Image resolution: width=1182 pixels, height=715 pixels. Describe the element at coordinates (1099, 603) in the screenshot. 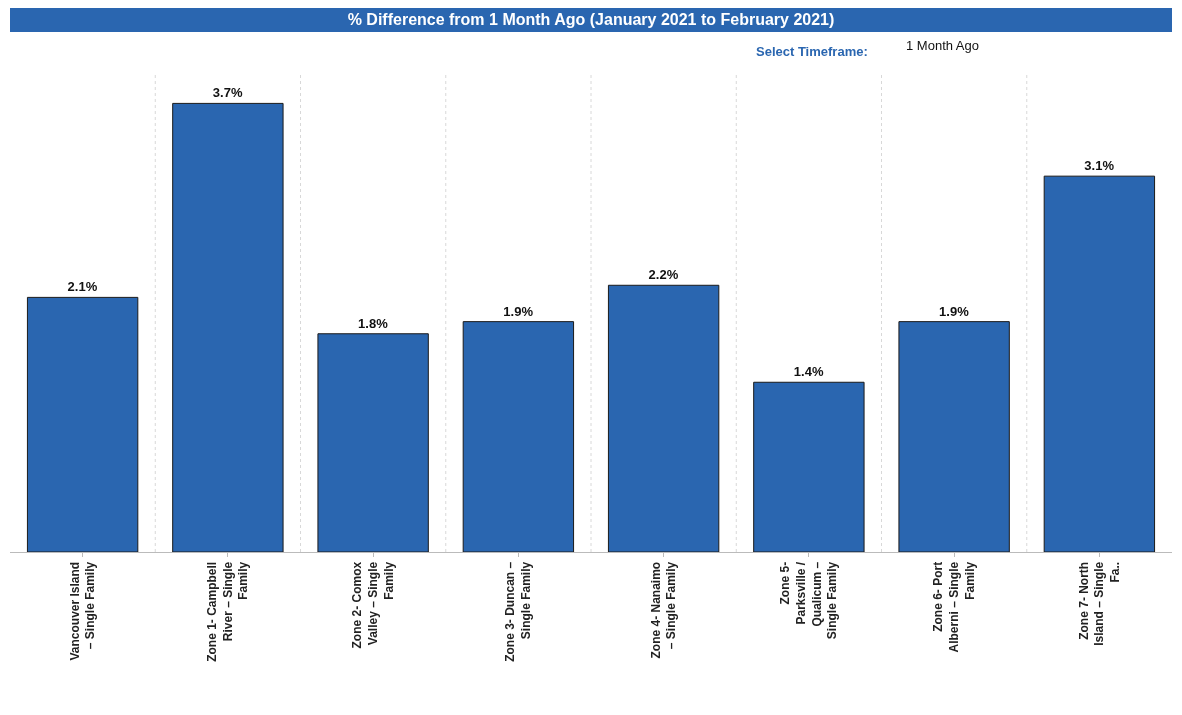

I see `x-tick-label: Zone 7- North Island – Single Fa..` at that location.